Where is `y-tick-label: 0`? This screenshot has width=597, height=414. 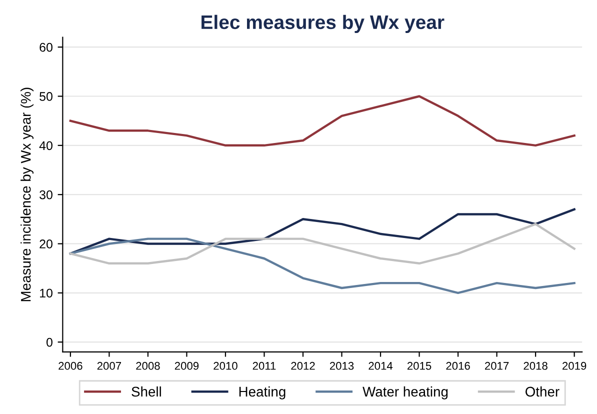
y-tick-label: 0 is located at coordinates (49, 342).